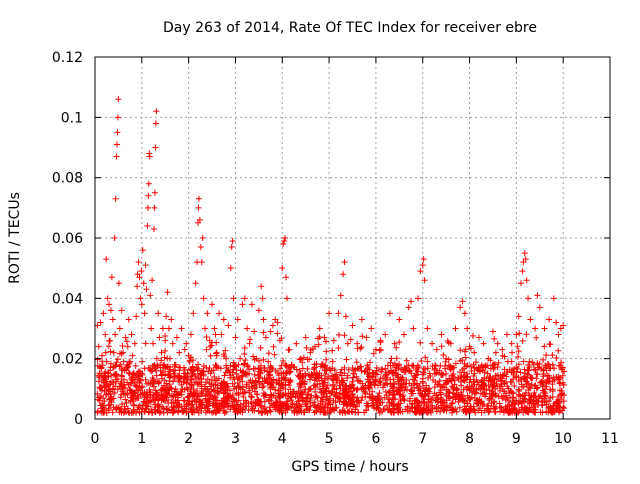  I want to click on y-tick-label: 0.04, so click(67, 299).